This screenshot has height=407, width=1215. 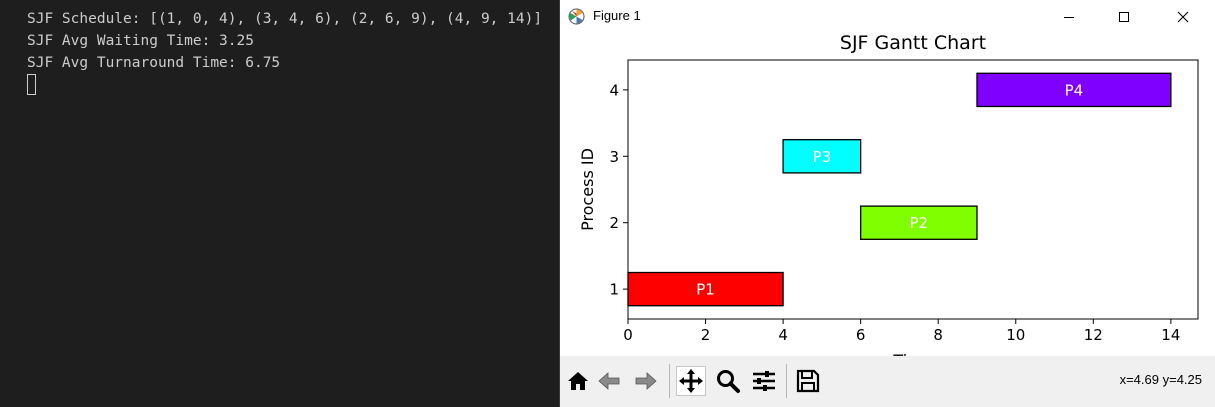 I want to click on y-tick-label: 2, so click(x=614, y=223).